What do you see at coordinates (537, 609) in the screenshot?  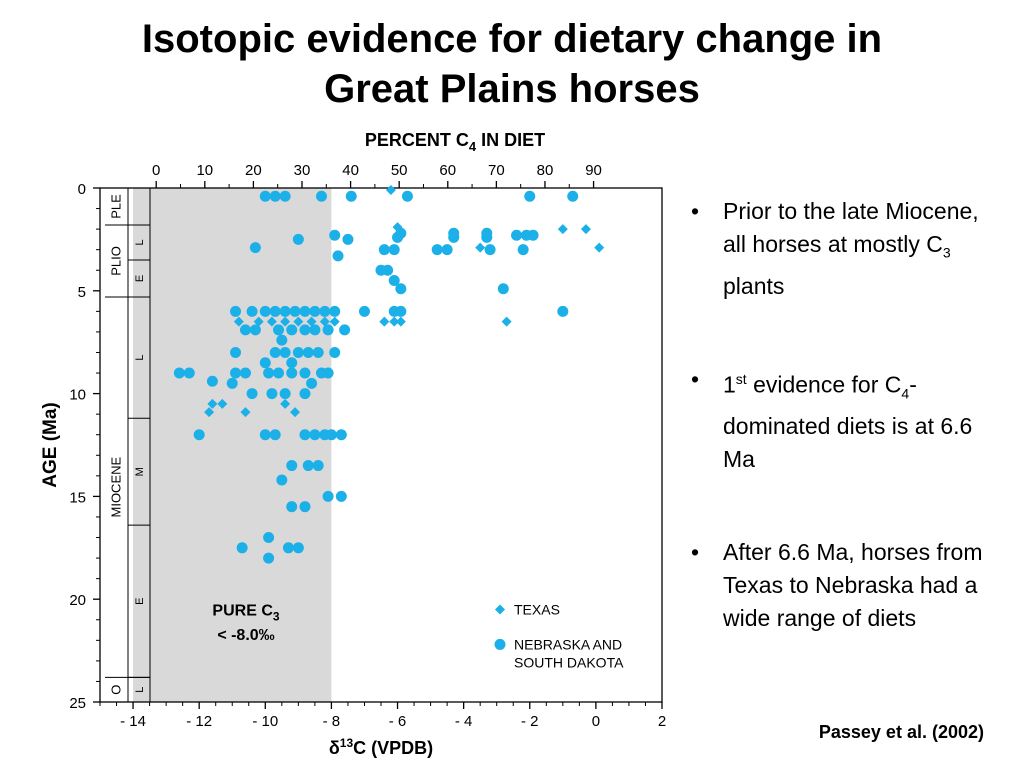 I see `legend-texas-label: TEXAS` at bounding box center [537, 609].